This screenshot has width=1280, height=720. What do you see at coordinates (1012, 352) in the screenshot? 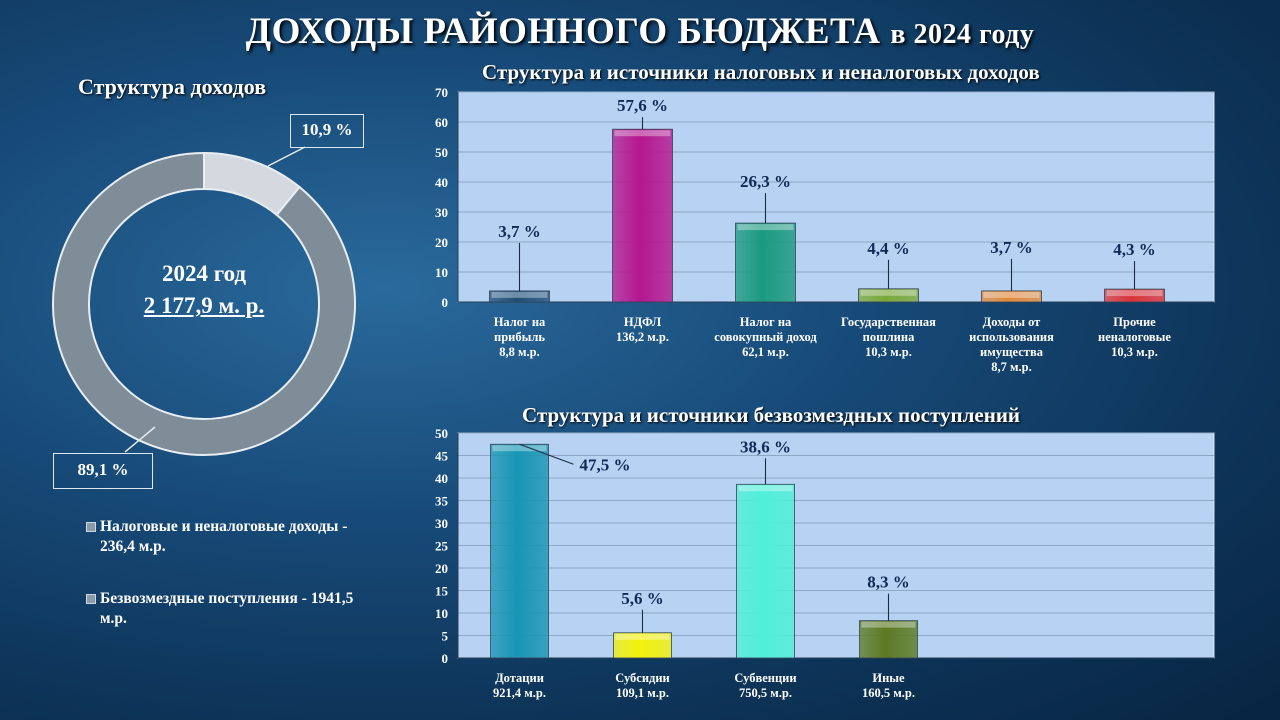
I see `category-label: имущества` at bounding box center [1012, 352].